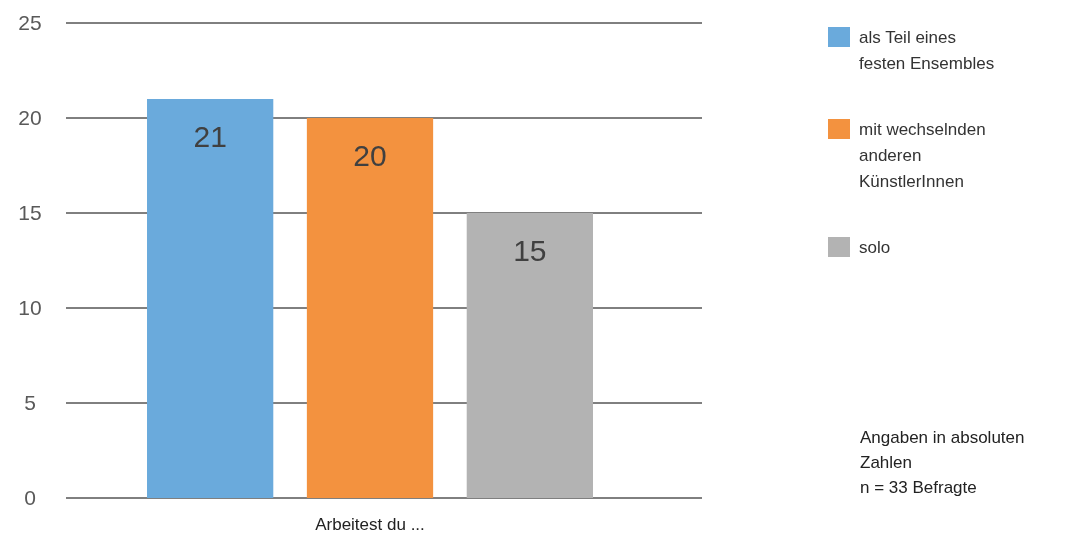 This screenshot has width=1074, height=537. What do you see at coordinates (927, 50) in the screenshot?
I see `legend-label: als Teil eines festen Ensembles` at bounding box center [927, 50].